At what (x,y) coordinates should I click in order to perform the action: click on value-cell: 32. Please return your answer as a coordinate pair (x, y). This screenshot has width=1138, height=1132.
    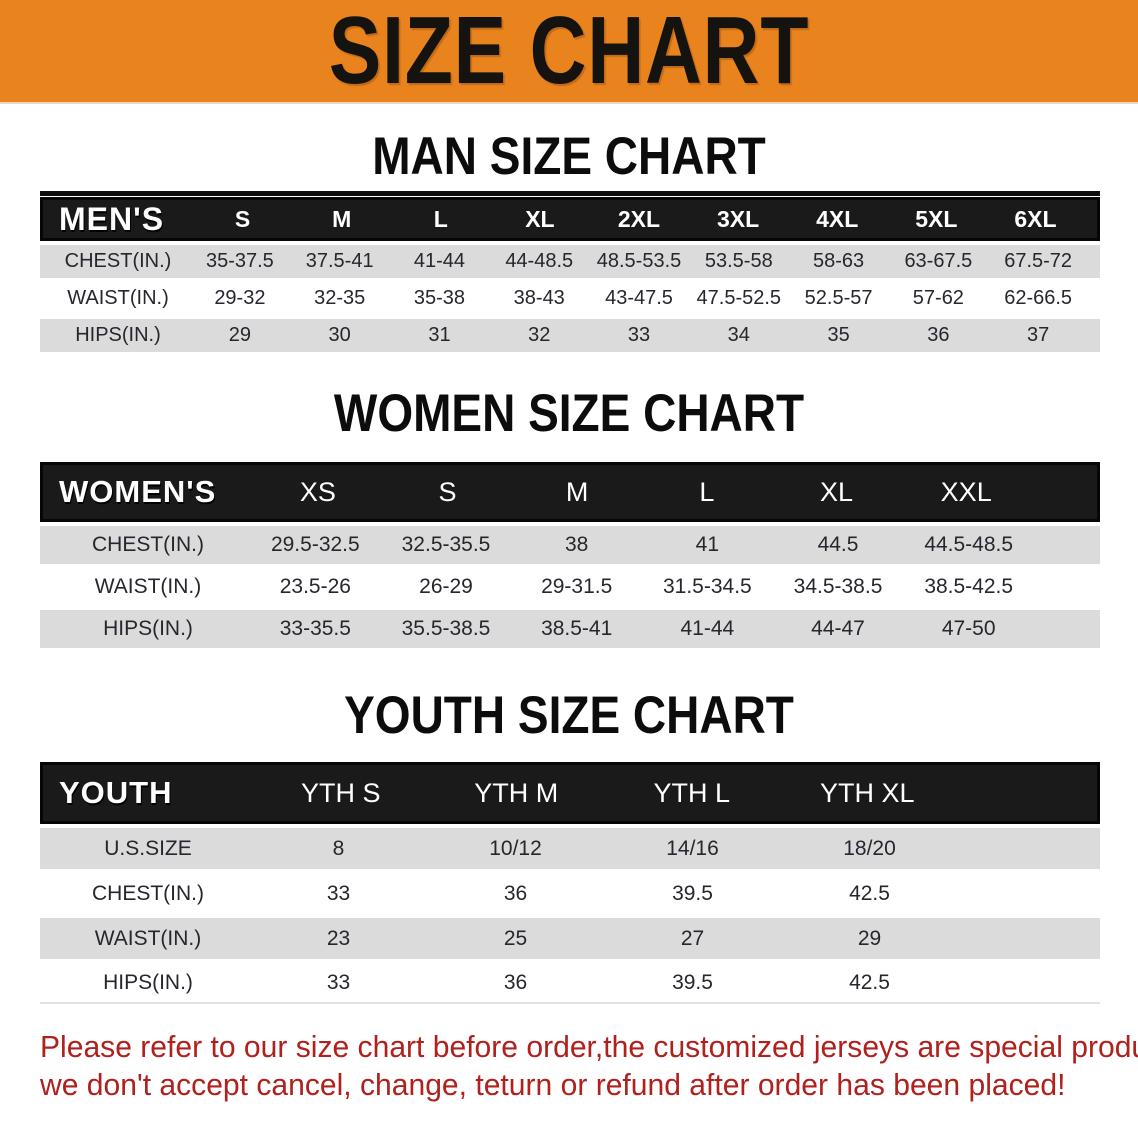
    Looking at the image, I should click on (539, 335).